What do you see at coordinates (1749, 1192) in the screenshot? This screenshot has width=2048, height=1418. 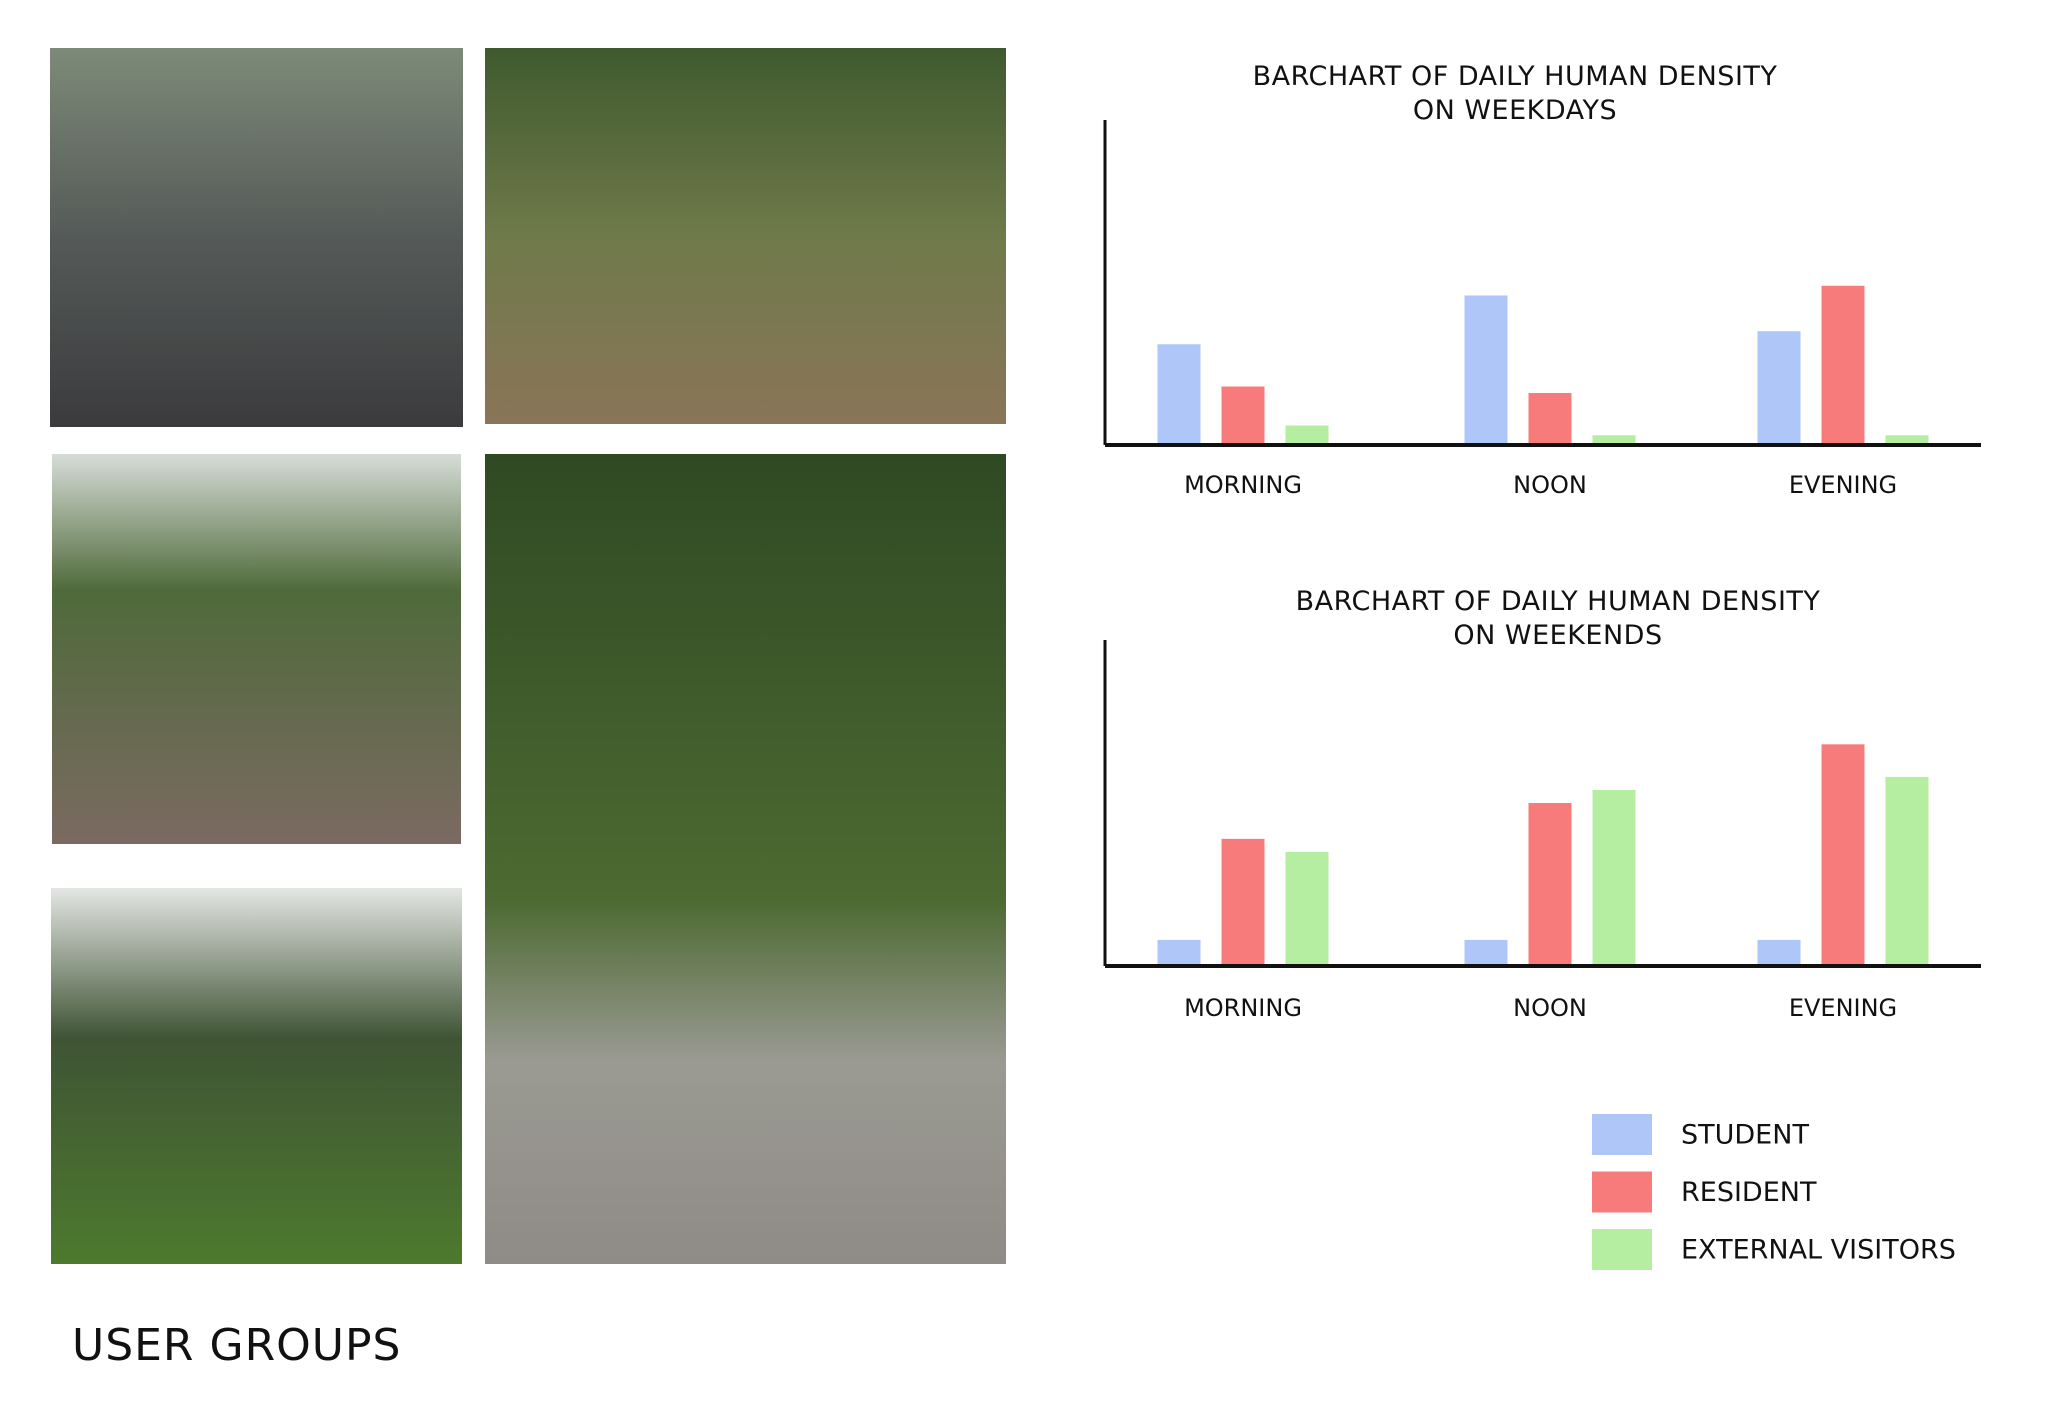 I see `legend-label: RESIDENT` at bounding box center [1749, 1192].